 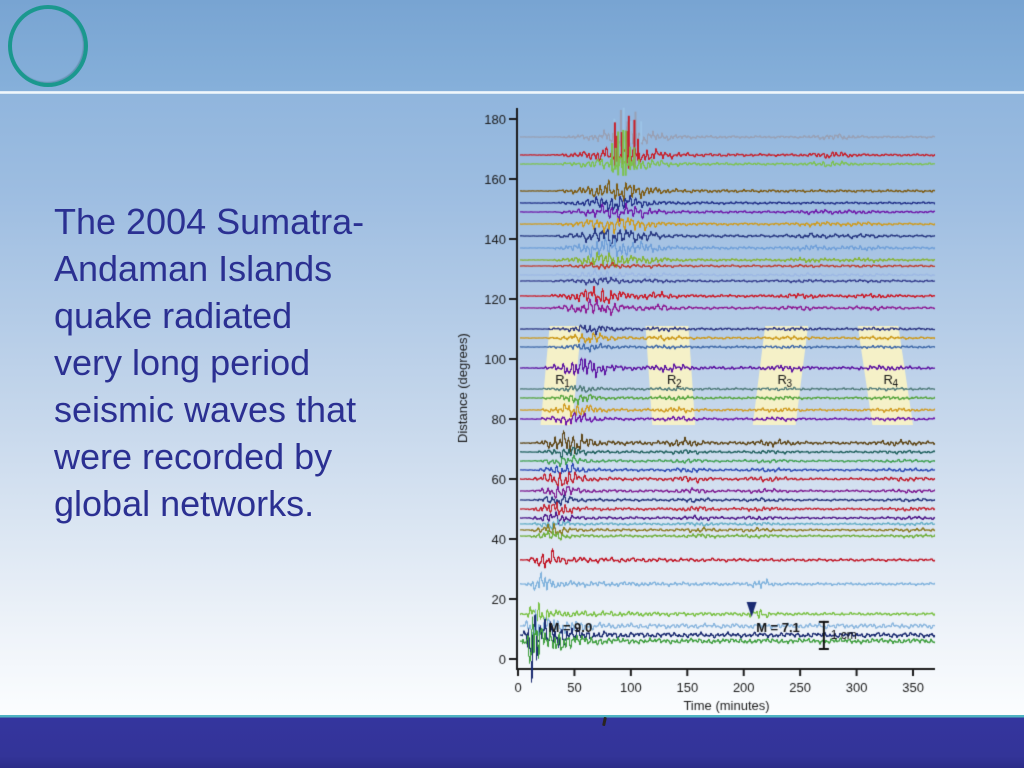 I want to click on text-line: The 2004 Sumatra-, so click(x=209, y=221).